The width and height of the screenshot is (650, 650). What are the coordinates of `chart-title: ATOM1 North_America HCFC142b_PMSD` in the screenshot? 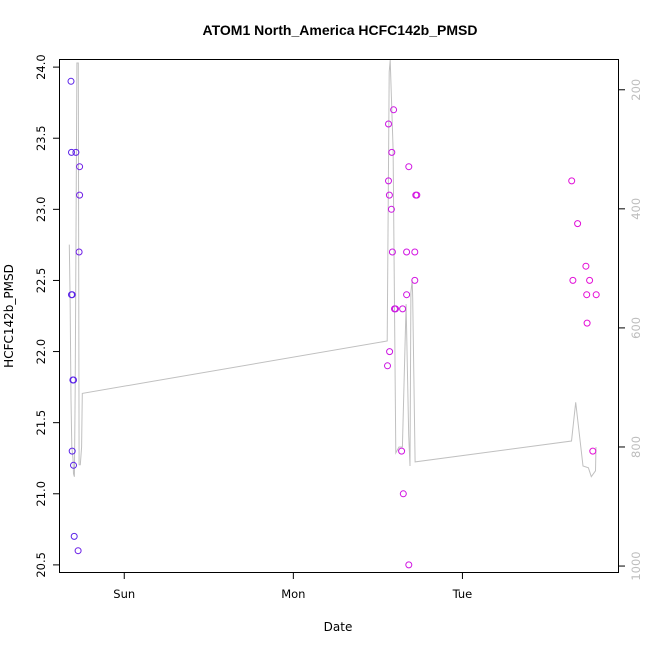 It's located at (340, 30).